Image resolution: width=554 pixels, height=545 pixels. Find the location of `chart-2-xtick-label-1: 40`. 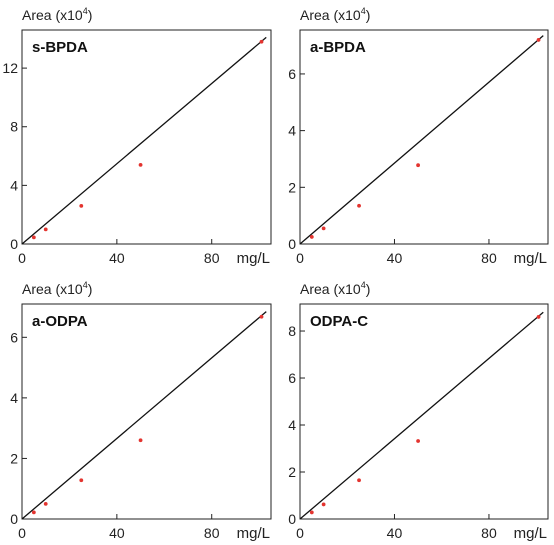

chart-2-xtick-label-1: 40 is located at coordinates (395, 258).